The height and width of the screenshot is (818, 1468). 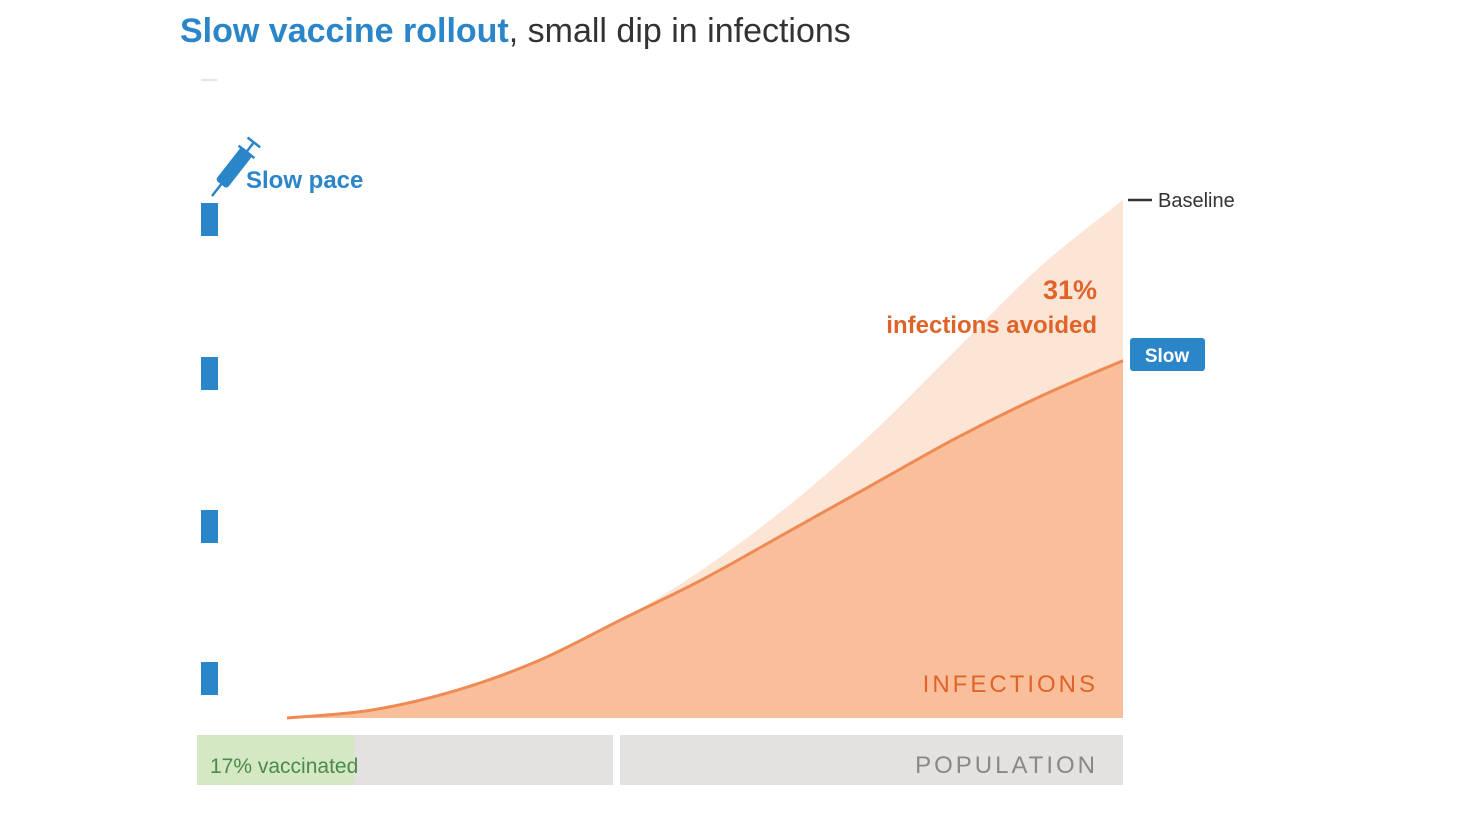 What do you see at coordinates (284, 766) in the screenshot?
I see `vaccinated-label: 17% vaccinated` at bounding box center [284, 766].